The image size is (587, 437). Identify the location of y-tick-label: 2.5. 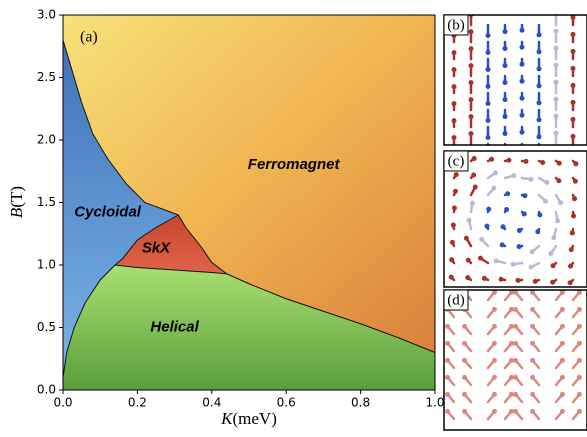
(46, 77).